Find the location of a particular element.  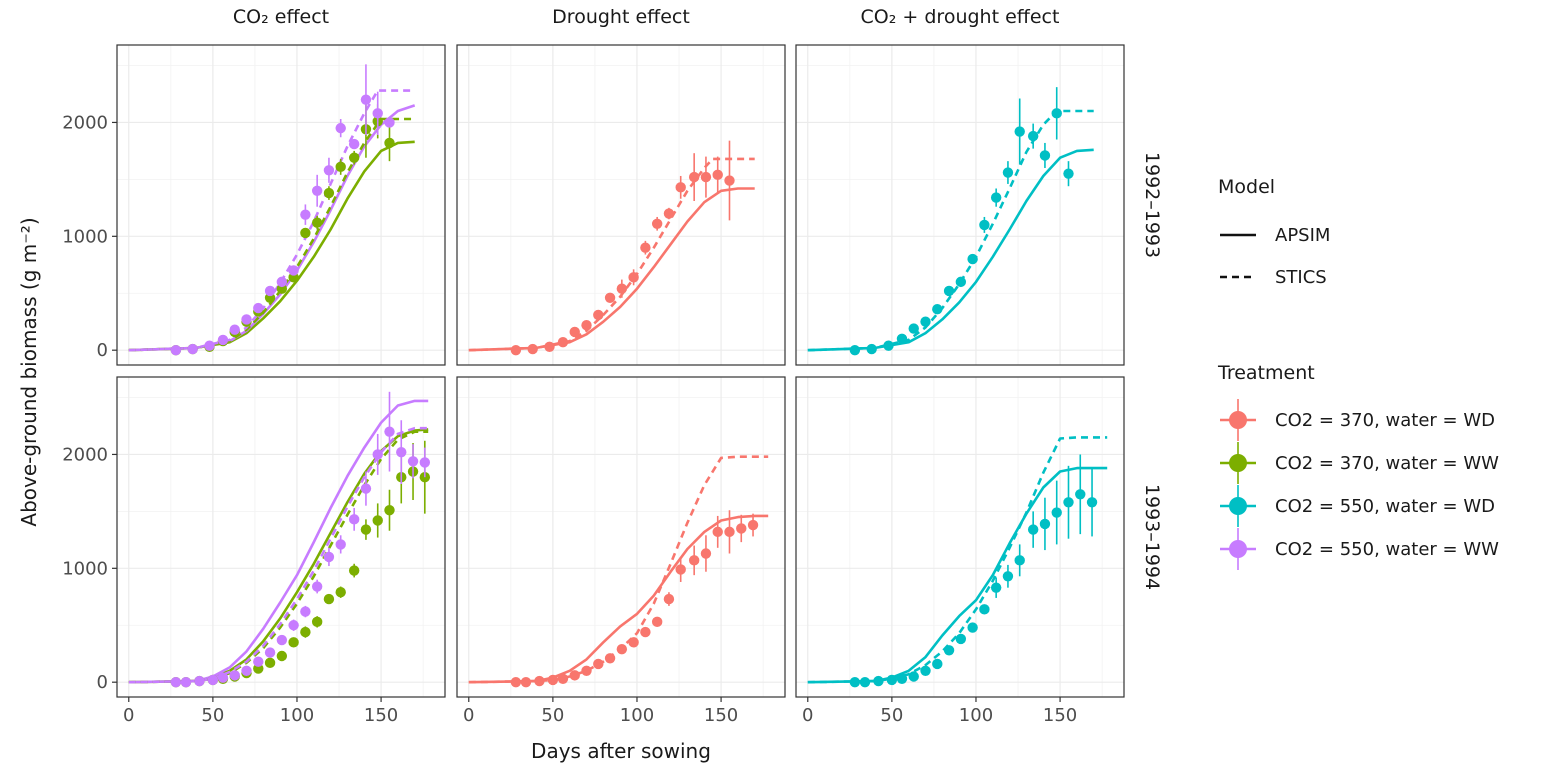

series-line-stics-550_ww is located at coordinates (271, 220).